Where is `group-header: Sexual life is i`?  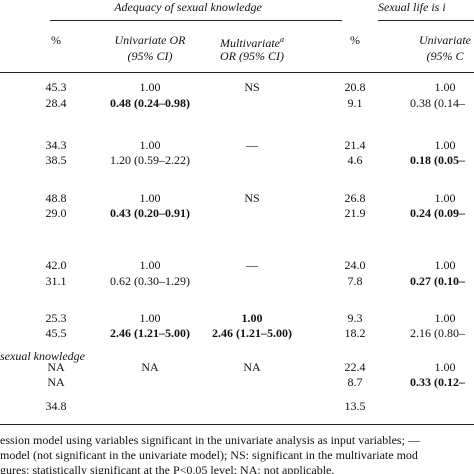 group-header: Sexual life is i is located at coordinates (412, 7).